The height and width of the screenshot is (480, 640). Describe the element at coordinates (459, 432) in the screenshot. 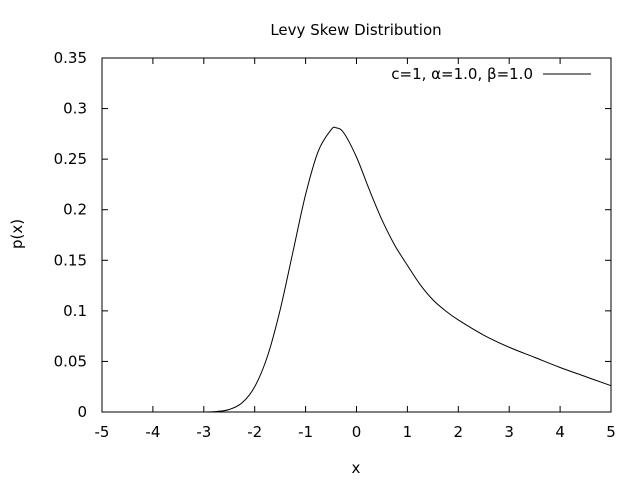

I see `x-tick-label: 2` at that location.